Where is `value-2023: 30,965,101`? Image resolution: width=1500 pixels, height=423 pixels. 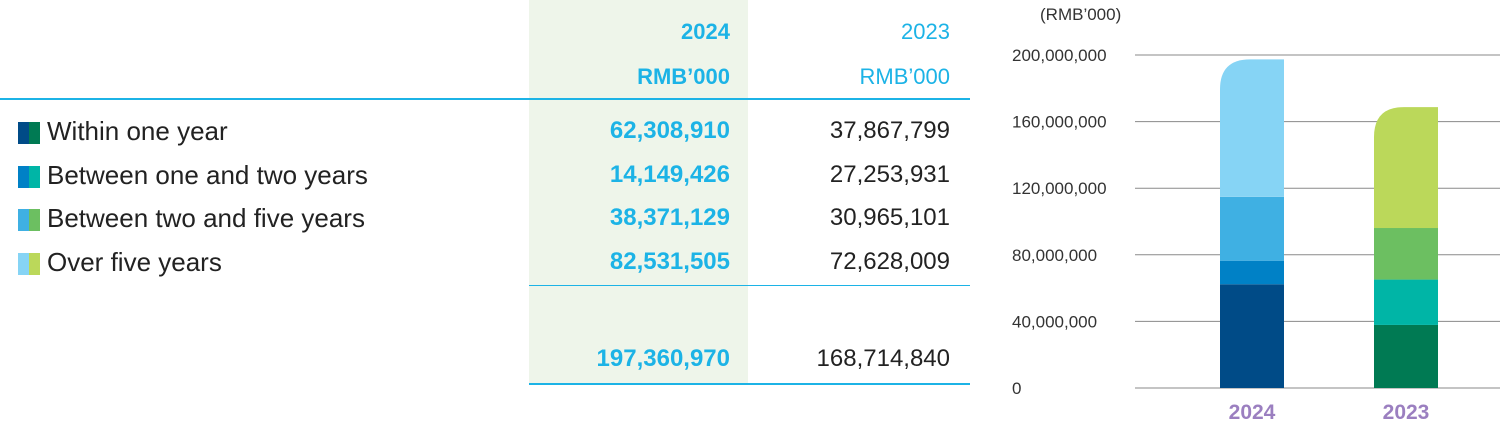 value-2023: 30,965,101 is located at coordinates (889, 217).